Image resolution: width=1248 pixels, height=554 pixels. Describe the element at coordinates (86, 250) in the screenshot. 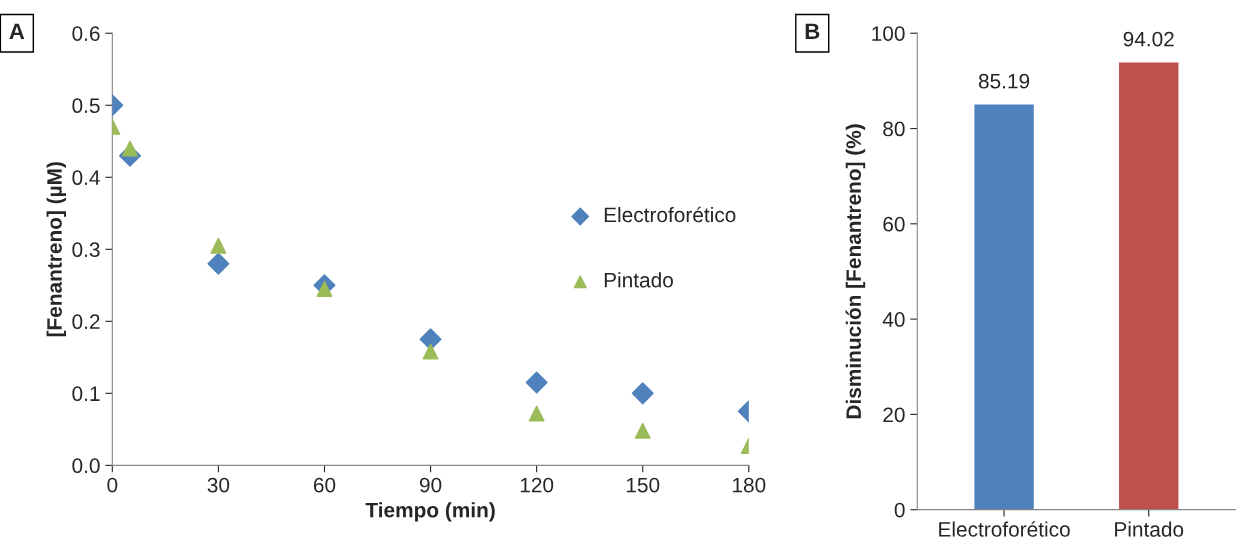

I see `y-tick-label: 0.3` at that location.